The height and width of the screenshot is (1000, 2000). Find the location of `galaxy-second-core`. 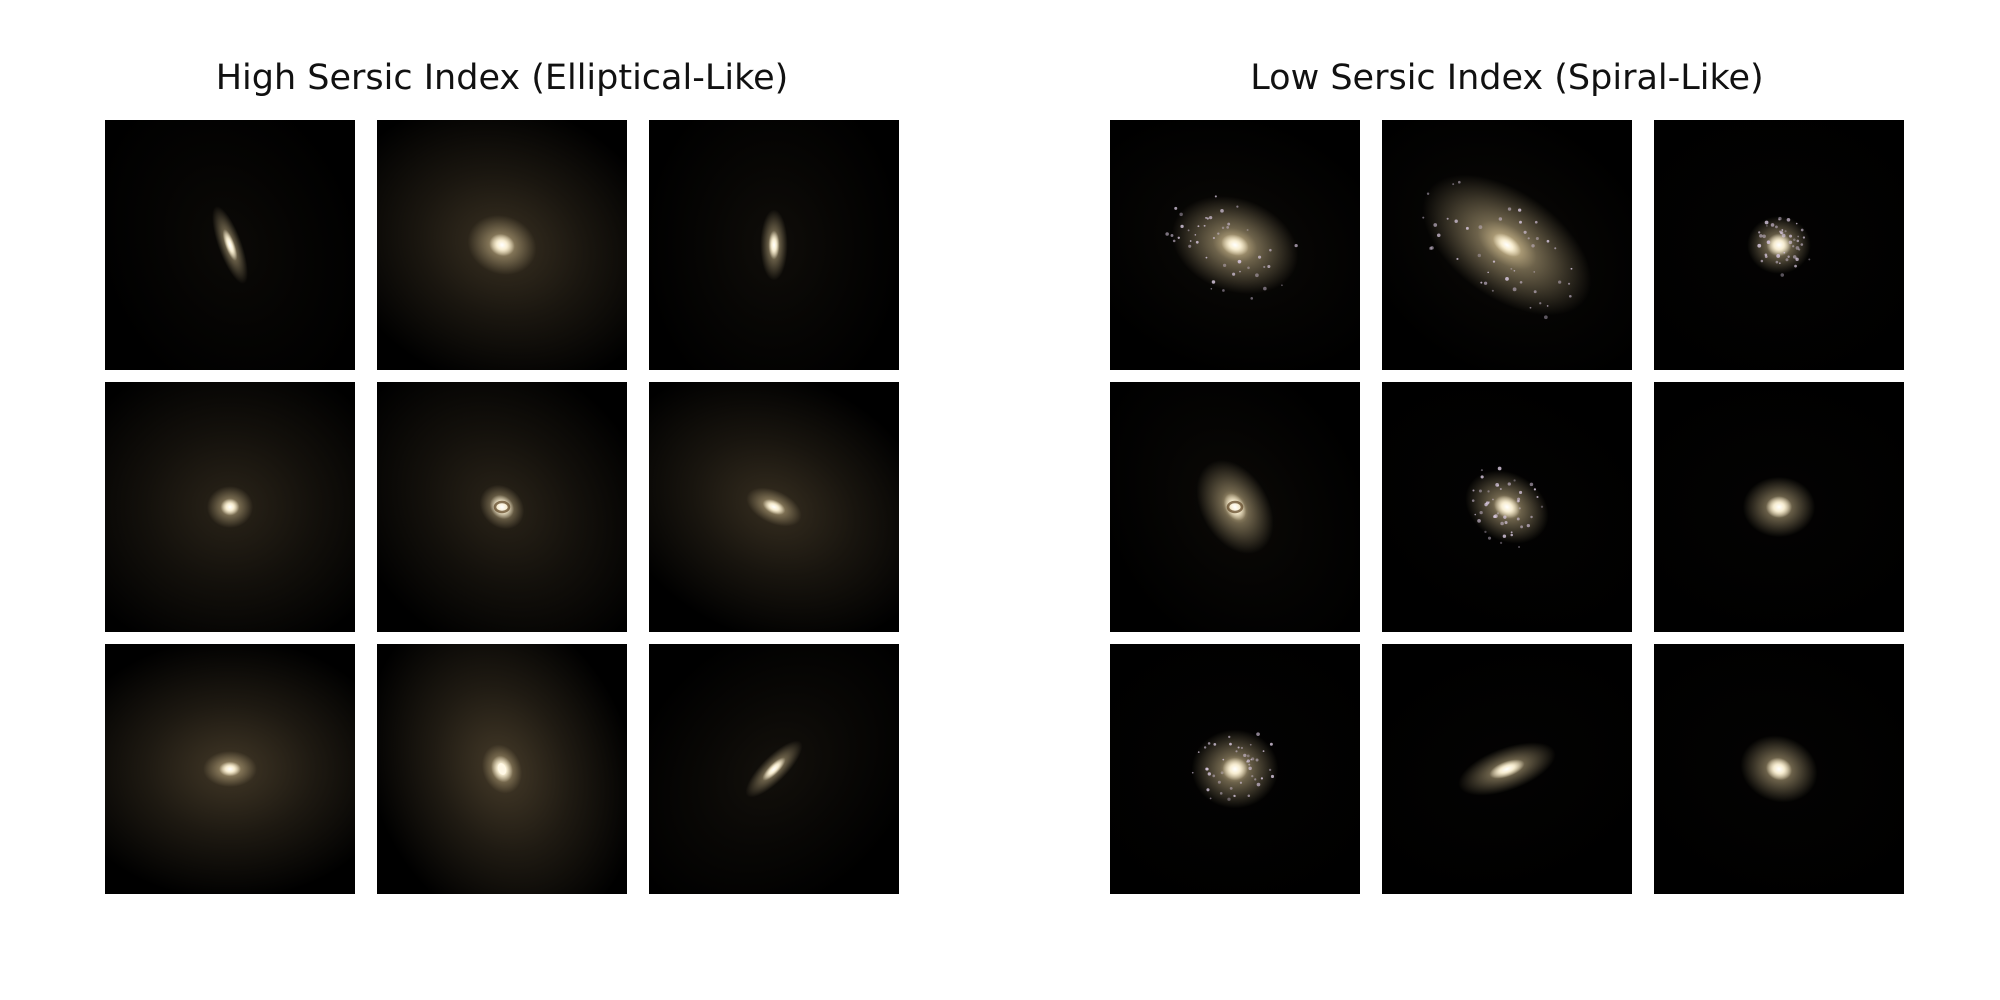

galaxy-second-core is located at coordinates (502, 769).